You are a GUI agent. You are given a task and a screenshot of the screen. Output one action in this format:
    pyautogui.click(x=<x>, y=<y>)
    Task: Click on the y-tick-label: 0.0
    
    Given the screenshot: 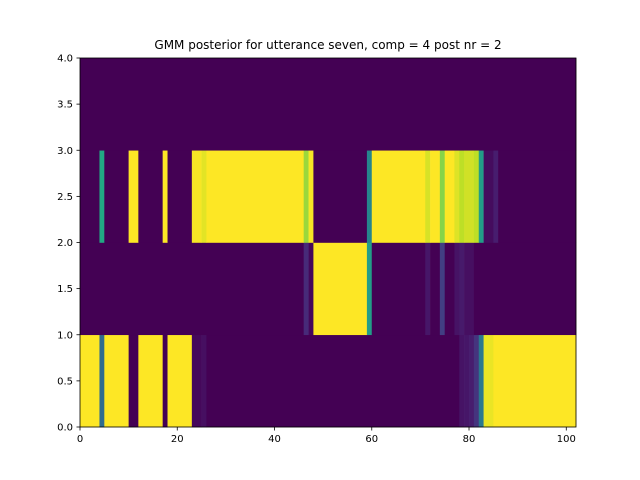 What is the action you would take?
    pyautogui.click(x=65, y=428)
    